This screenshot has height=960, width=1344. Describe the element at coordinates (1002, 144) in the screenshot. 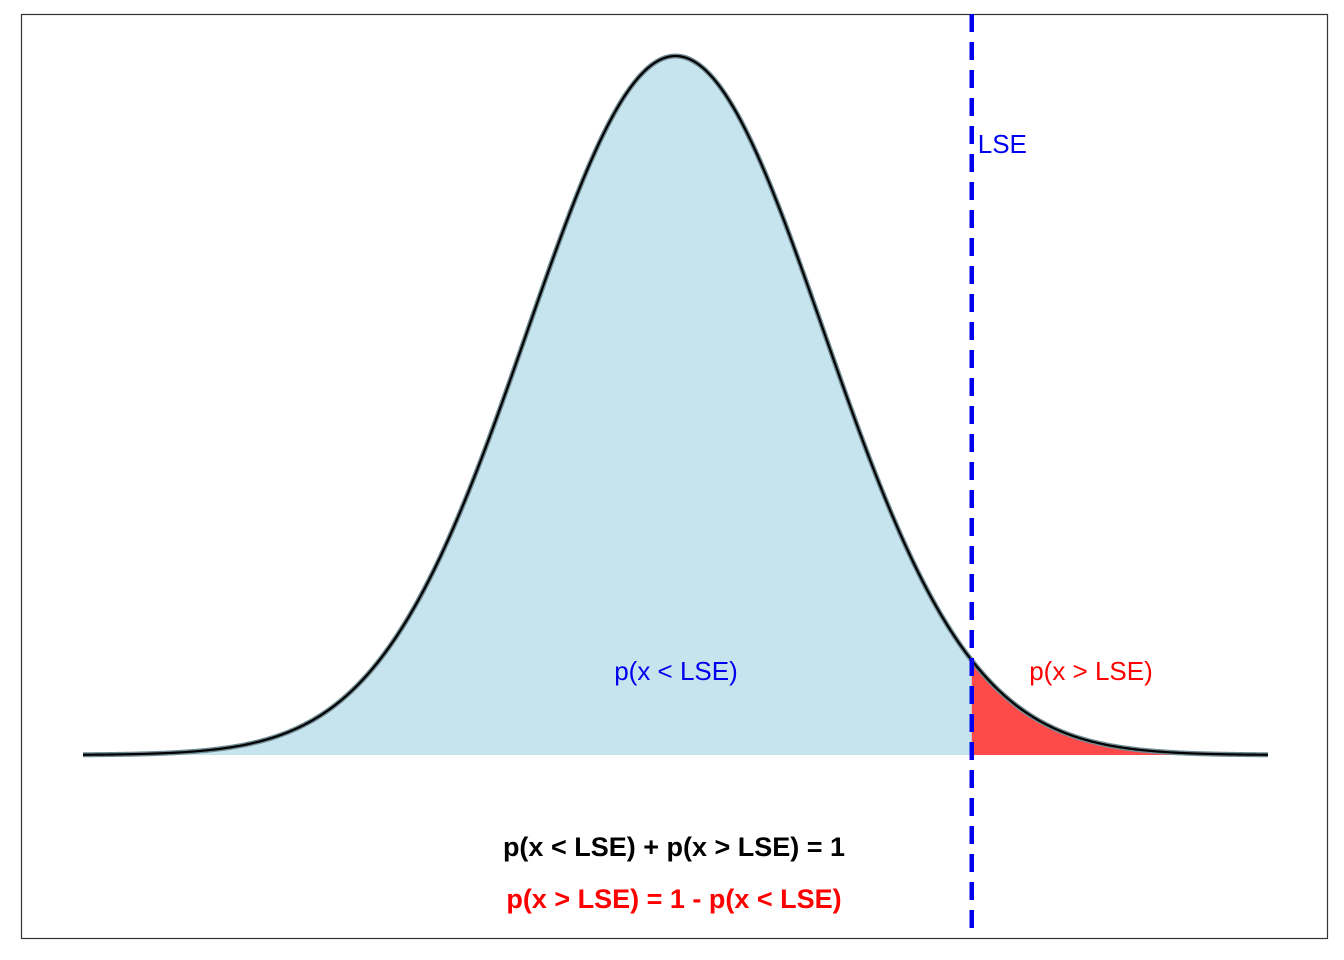

I see `lse-label: LSE` at that location.